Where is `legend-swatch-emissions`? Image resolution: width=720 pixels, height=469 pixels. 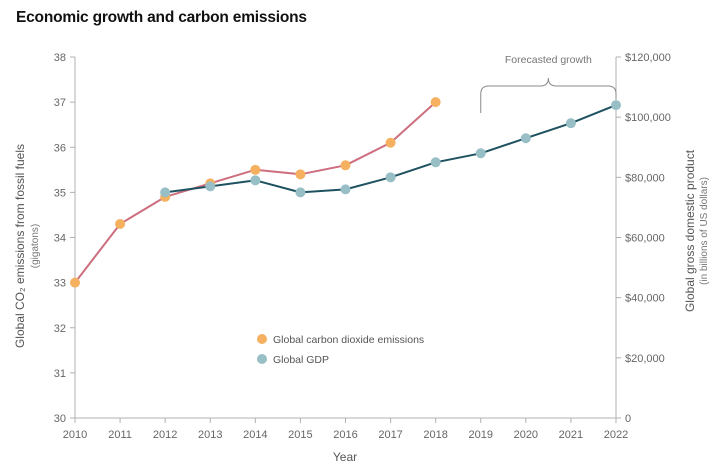 legend-swatch-emissions is located at coordinates (262, 339).